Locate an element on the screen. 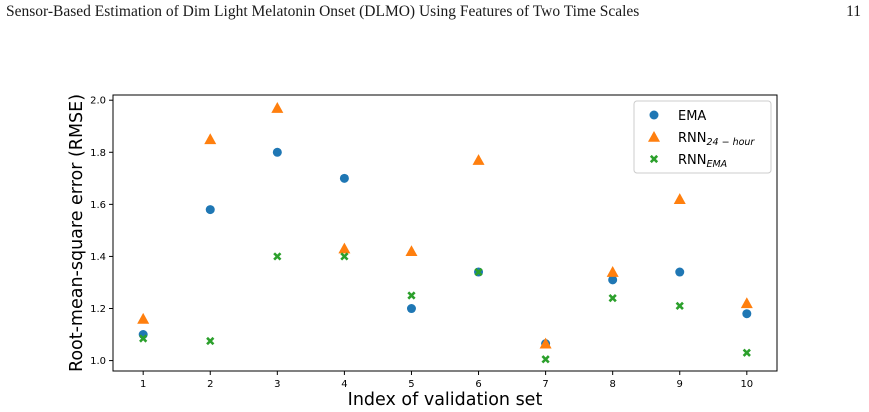 The width and height of the screenshot is (869, 412). y-tick-label: 1.6 is located at coordinates (98, 205).